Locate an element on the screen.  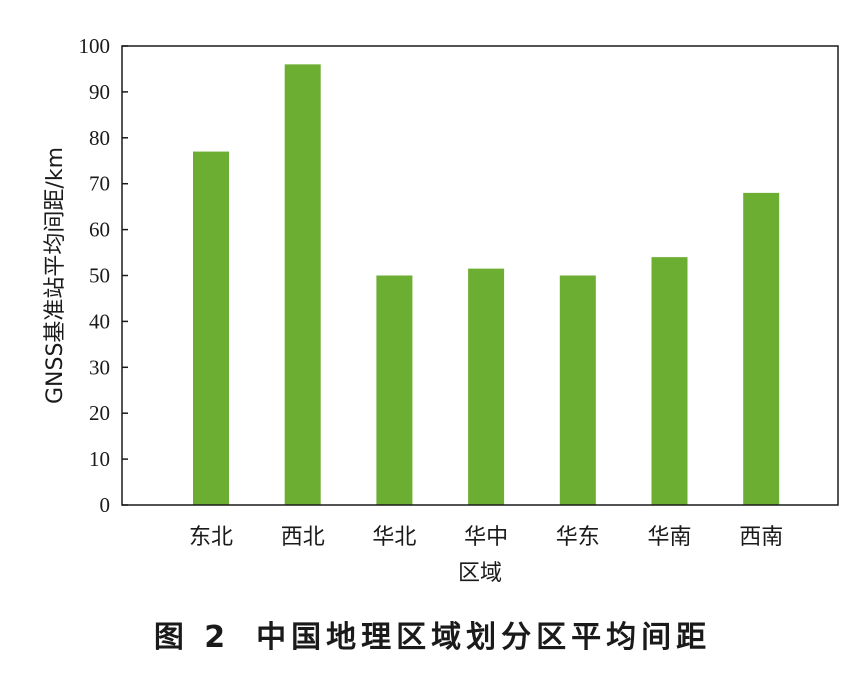
x-axis-labels: 东北 西北 华北 华中 华东 华南 西南 is located at coordinates (486, 537).